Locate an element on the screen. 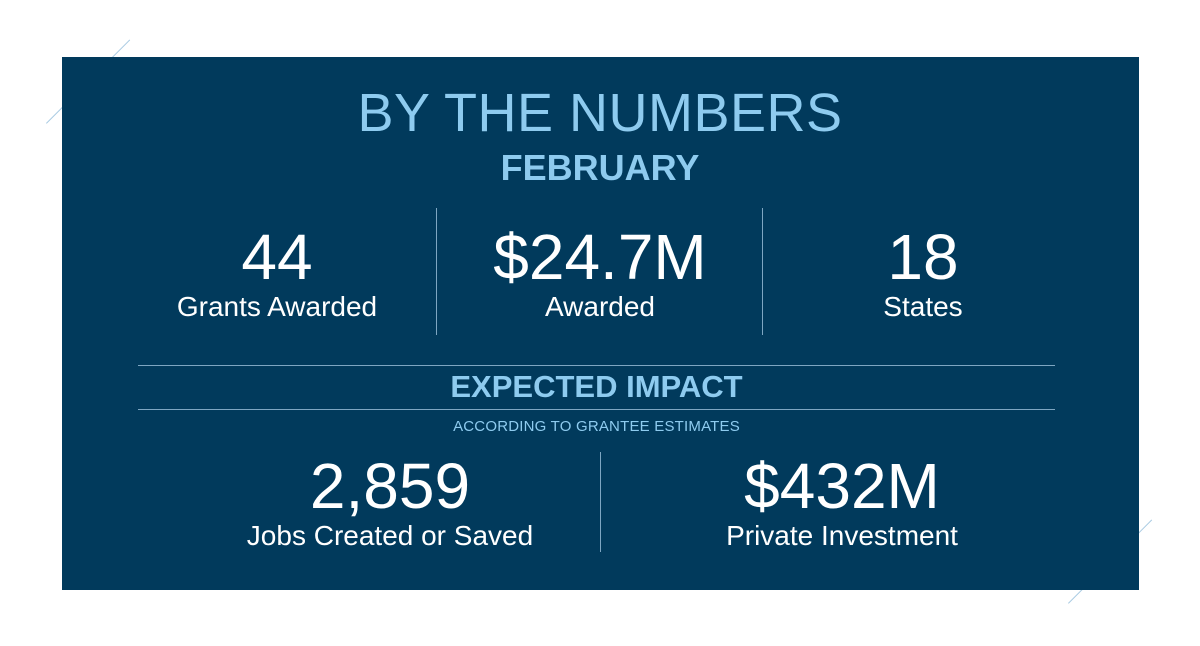 The image size is (1200, 646). stat-value: $24.7M is located at coordinates (600, 257).